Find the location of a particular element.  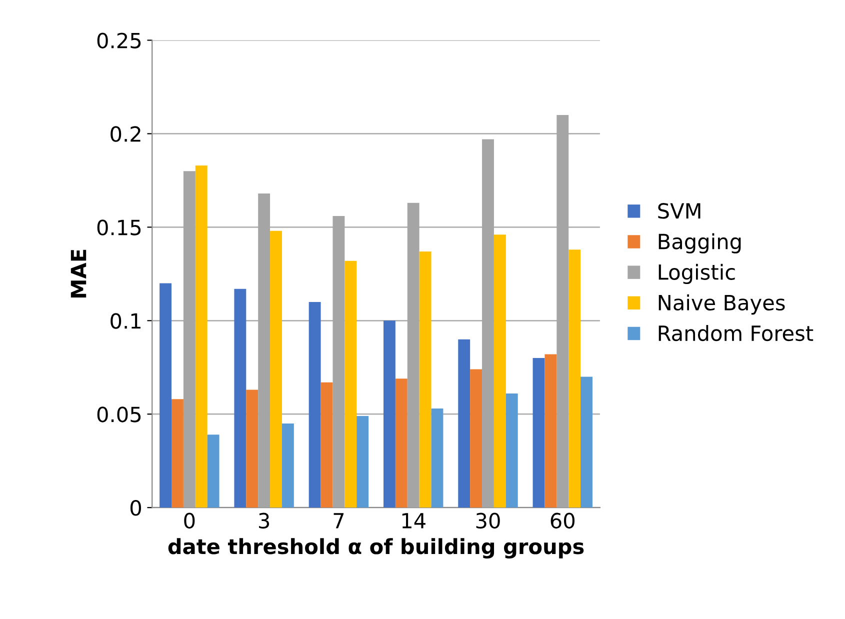

x-tick-label: 3 is located at coordinates (264, 520).